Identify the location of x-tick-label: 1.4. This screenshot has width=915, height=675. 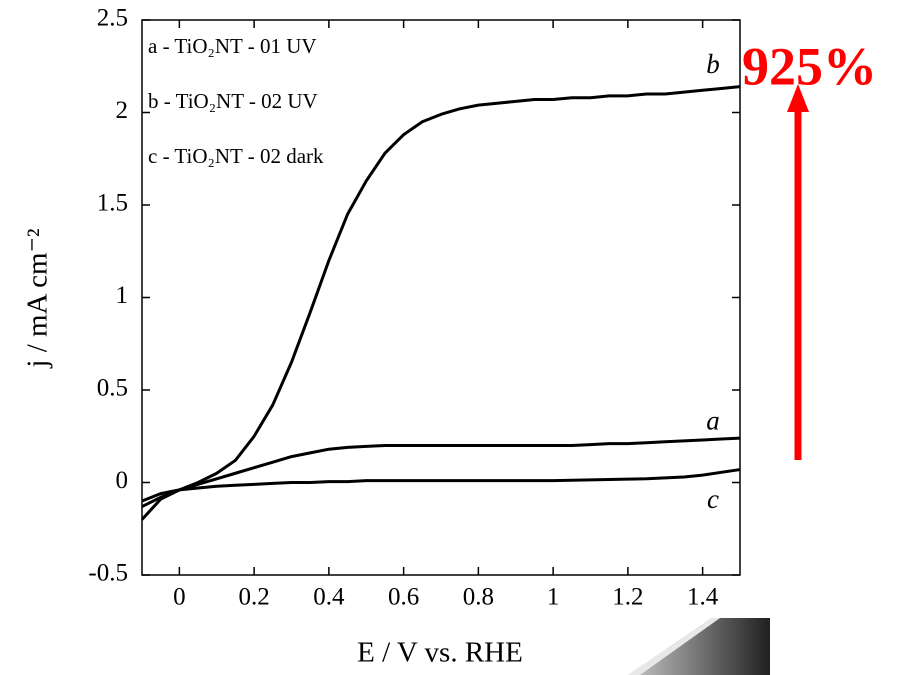
(703, 597).